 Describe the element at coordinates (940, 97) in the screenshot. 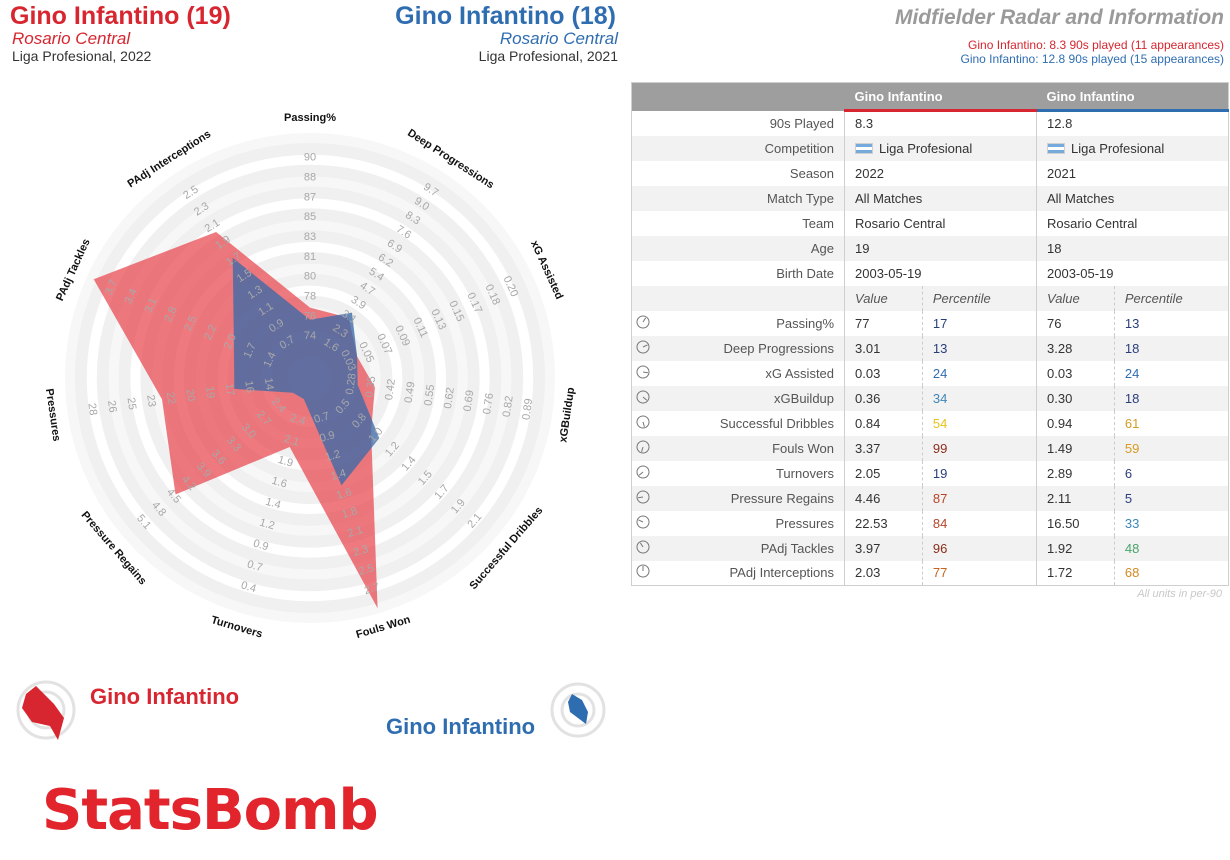

I see `player1-column-header: Gino Infantino` at that location.